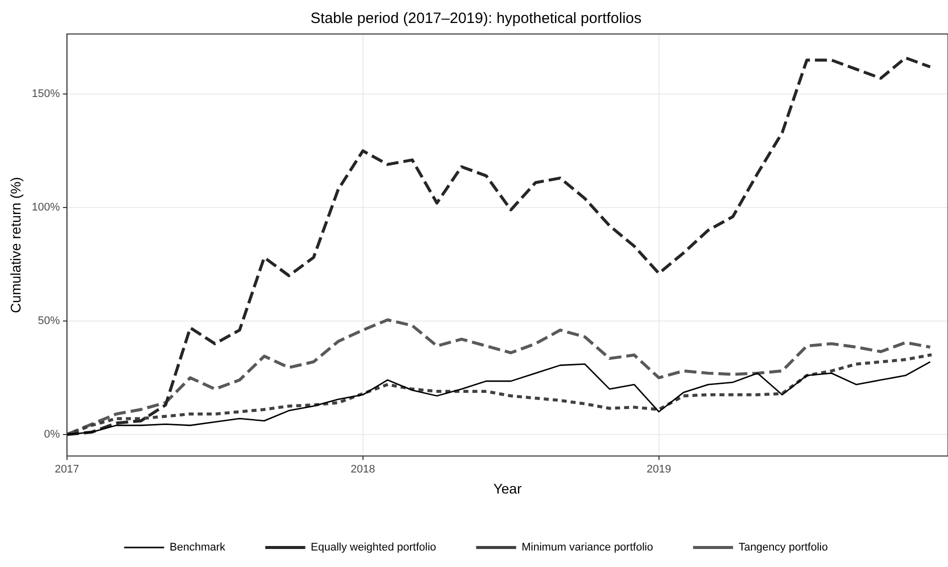 The width and height of the screenshot is (948, 567). Describe the element at coordinates (476, 19) in the screenshot. I see `chart-title: Stable period (2017–2019): hypothetical portfolios` at that location.